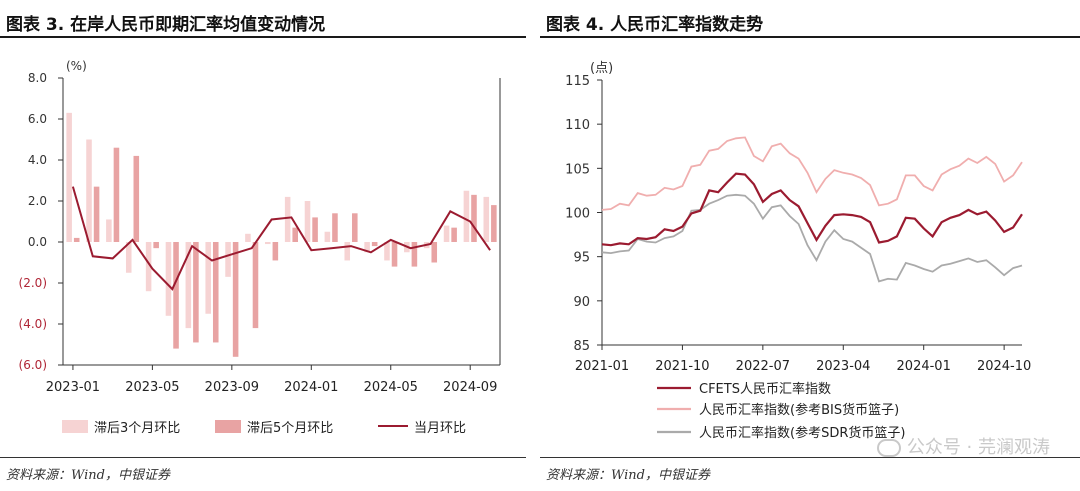 The width and height of the screenshot is (1080, 491). Describe the element at coordinates (37, 78) in the screenshot. I see `y-tick-label: 8.0` at that location.